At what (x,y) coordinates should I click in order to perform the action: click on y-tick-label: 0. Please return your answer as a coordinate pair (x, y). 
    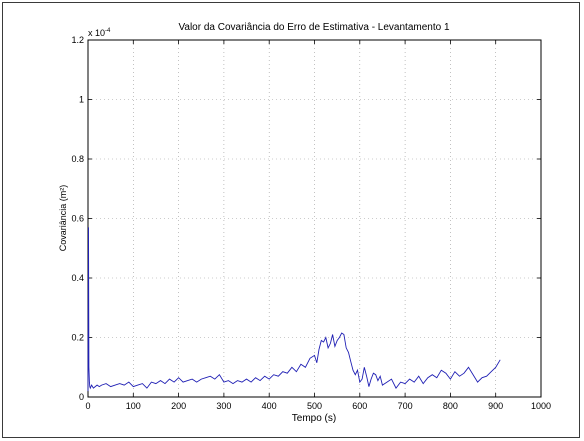
    Looking at the image, I should click on (81, 397).